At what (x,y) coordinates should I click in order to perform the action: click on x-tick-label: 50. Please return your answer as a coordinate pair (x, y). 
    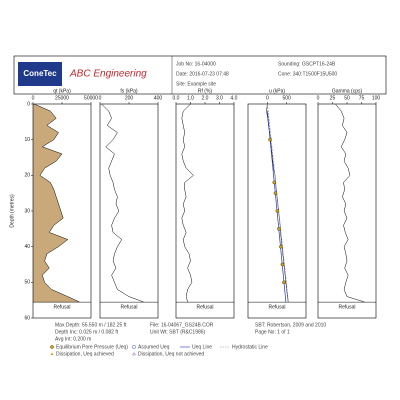
    Looking at the image, I should click on (347, 98).